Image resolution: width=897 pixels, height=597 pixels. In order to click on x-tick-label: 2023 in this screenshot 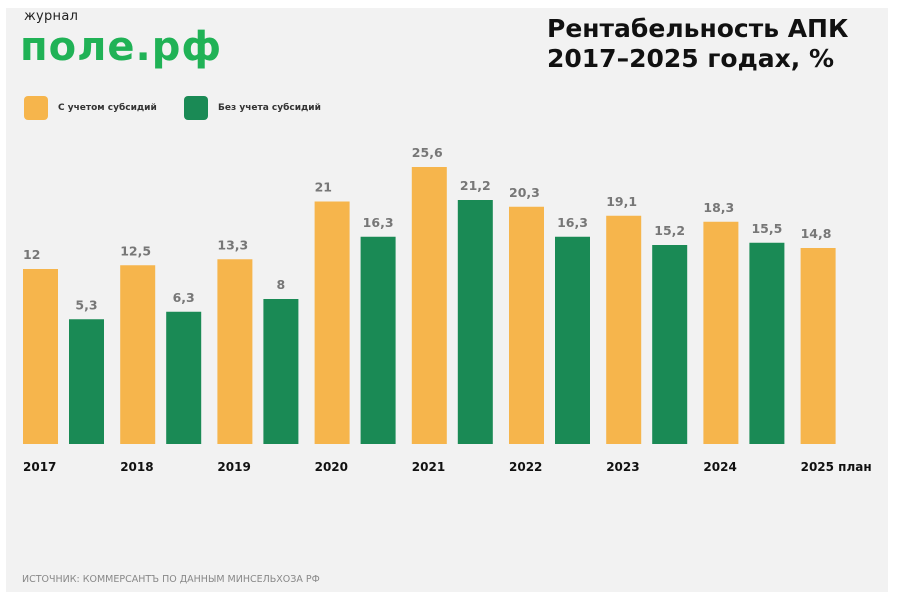, I will do `click(622, 467)`.